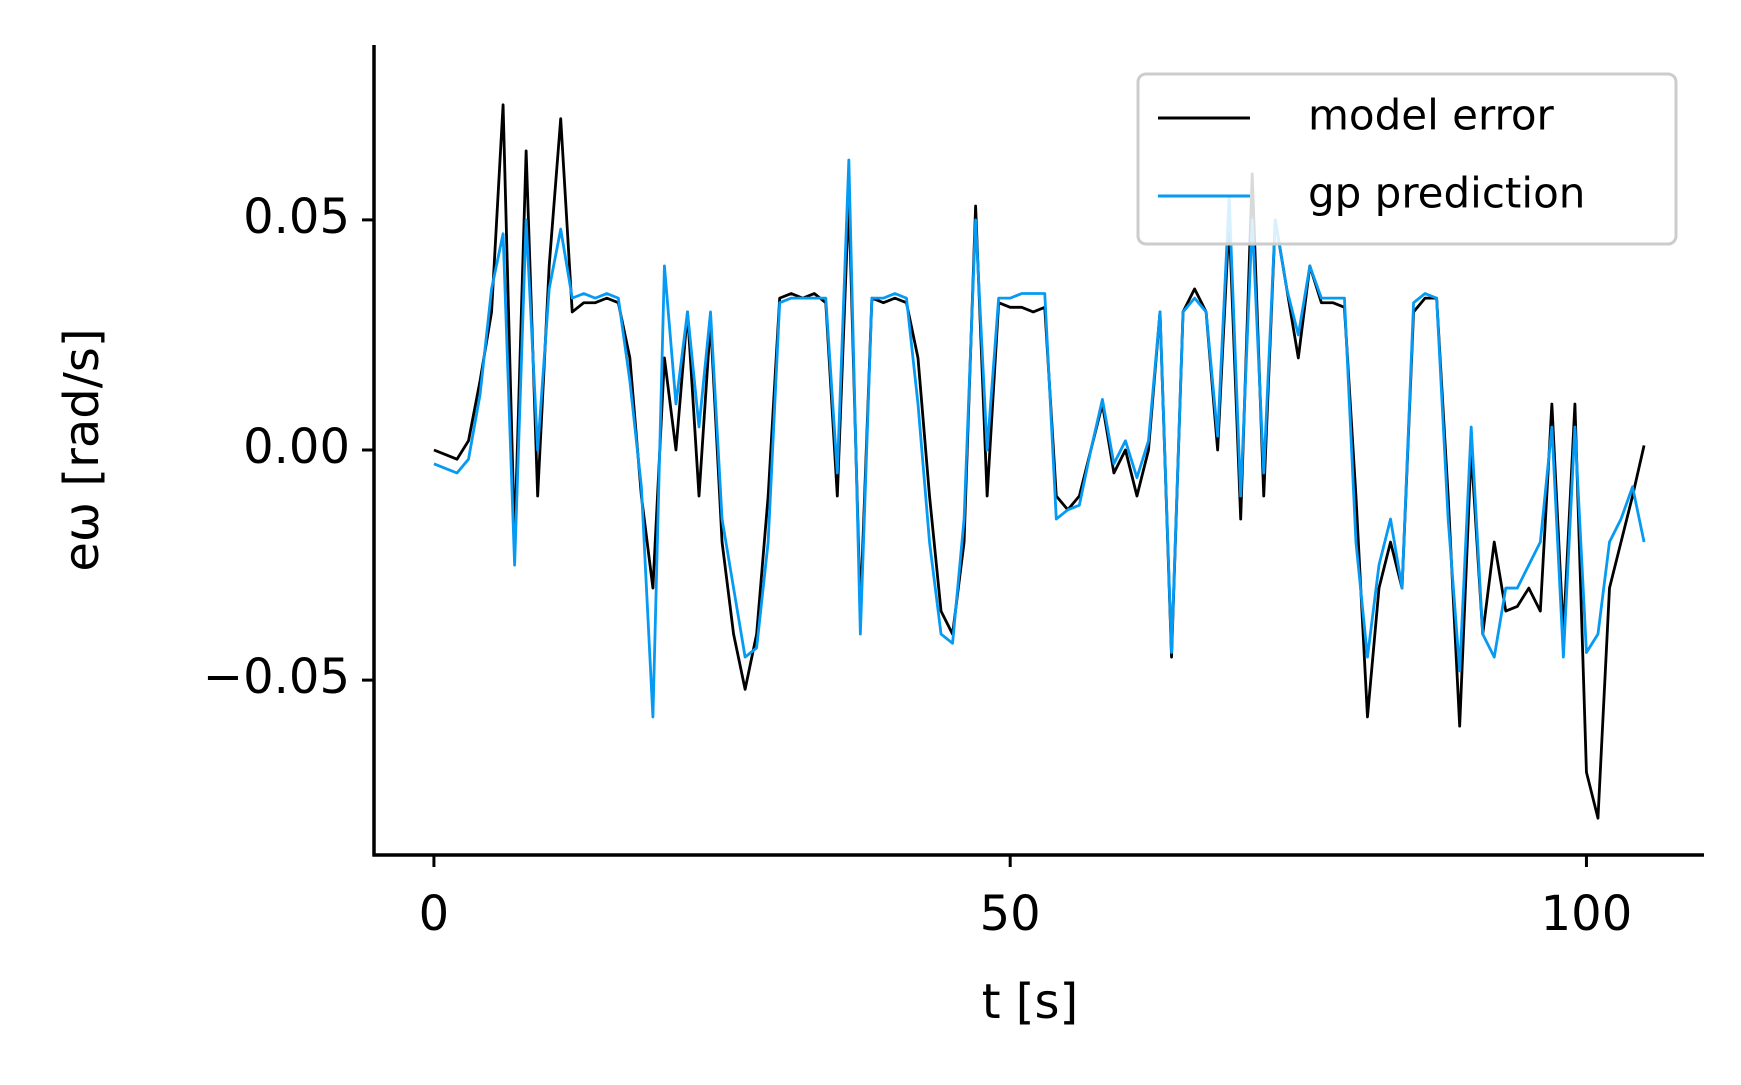 This screenshot has height=1085, width=1741. I want to click on legend-label: model error, so click(1431, 115).